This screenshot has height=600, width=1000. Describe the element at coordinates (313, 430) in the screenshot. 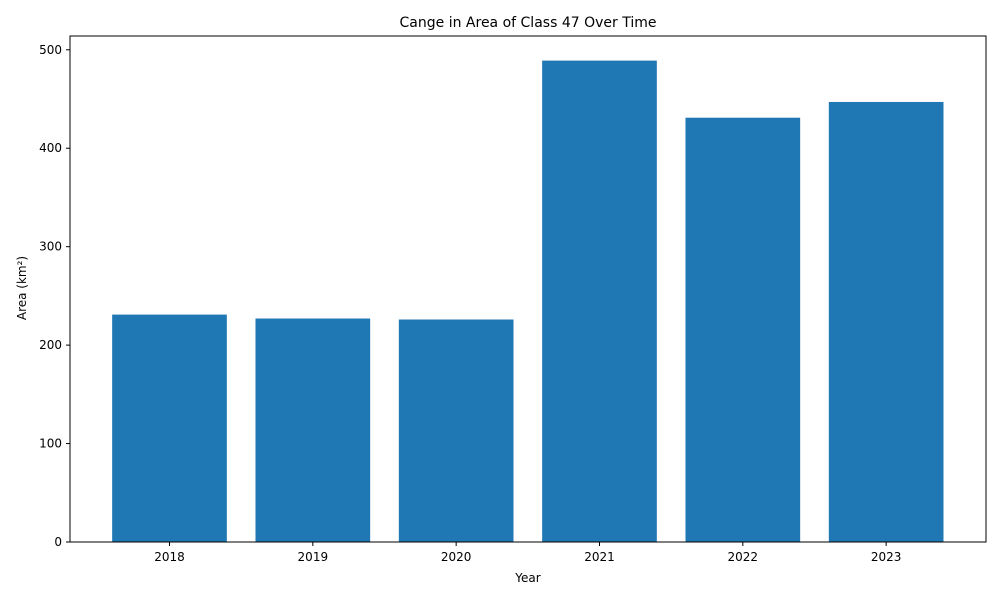

I see `bar-2019` at that location.